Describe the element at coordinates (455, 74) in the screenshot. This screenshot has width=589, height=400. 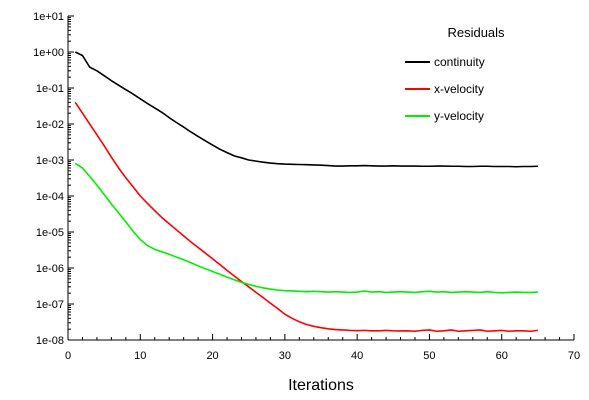
I see `legend: Residuals continuity x-velocity y-velocity` at that location.